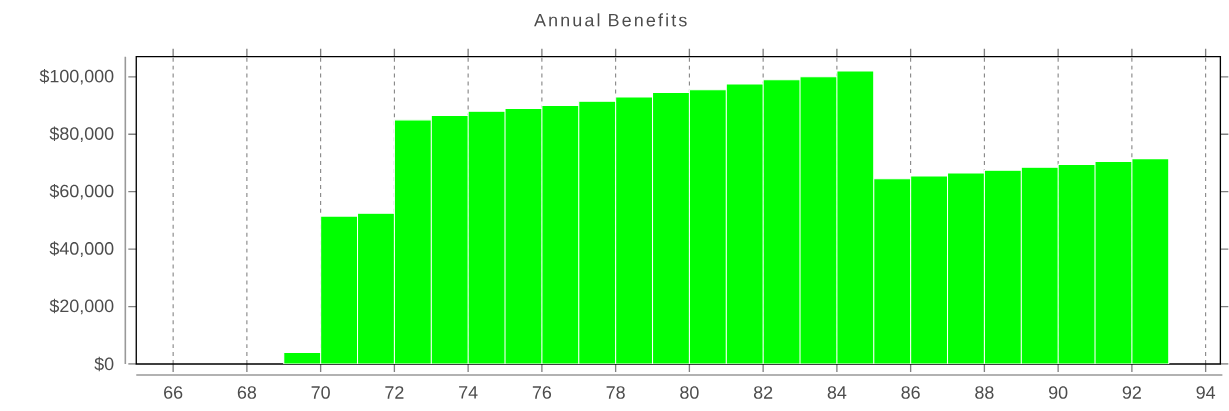 The height and width of the screenshot is (411, 1229). What do you see at coordinates (689, 392) in the screenshot?
I see `x-tick-label: 80` at bounding box center [689, 392].